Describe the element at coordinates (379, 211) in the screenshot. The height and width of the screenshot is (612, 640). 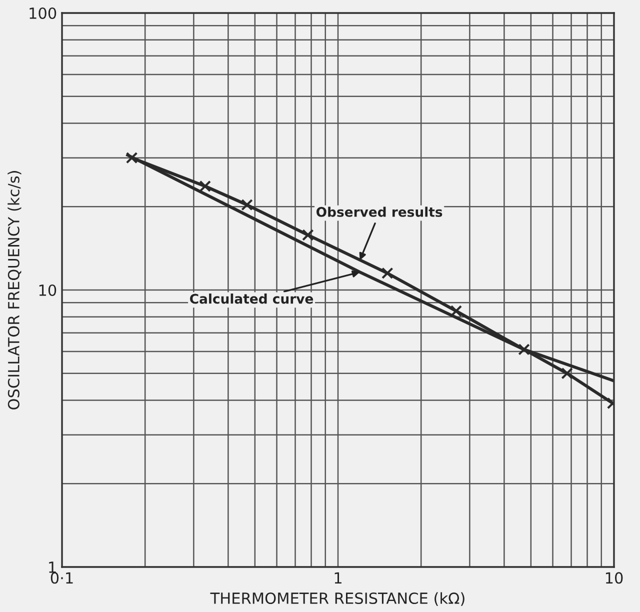
I see `annotation: Observed results` at that location.